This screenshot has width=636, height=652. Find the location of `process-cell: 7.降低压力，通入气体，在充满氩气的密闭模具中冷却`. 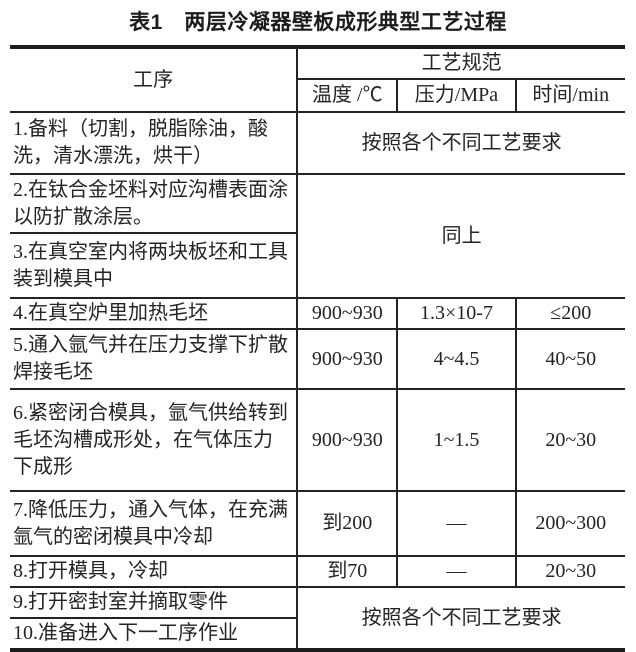

process-cell: 7.降低压力，通入气体，在充满氩气的密闭模具中冷却 is located at coordinates (153, 523).